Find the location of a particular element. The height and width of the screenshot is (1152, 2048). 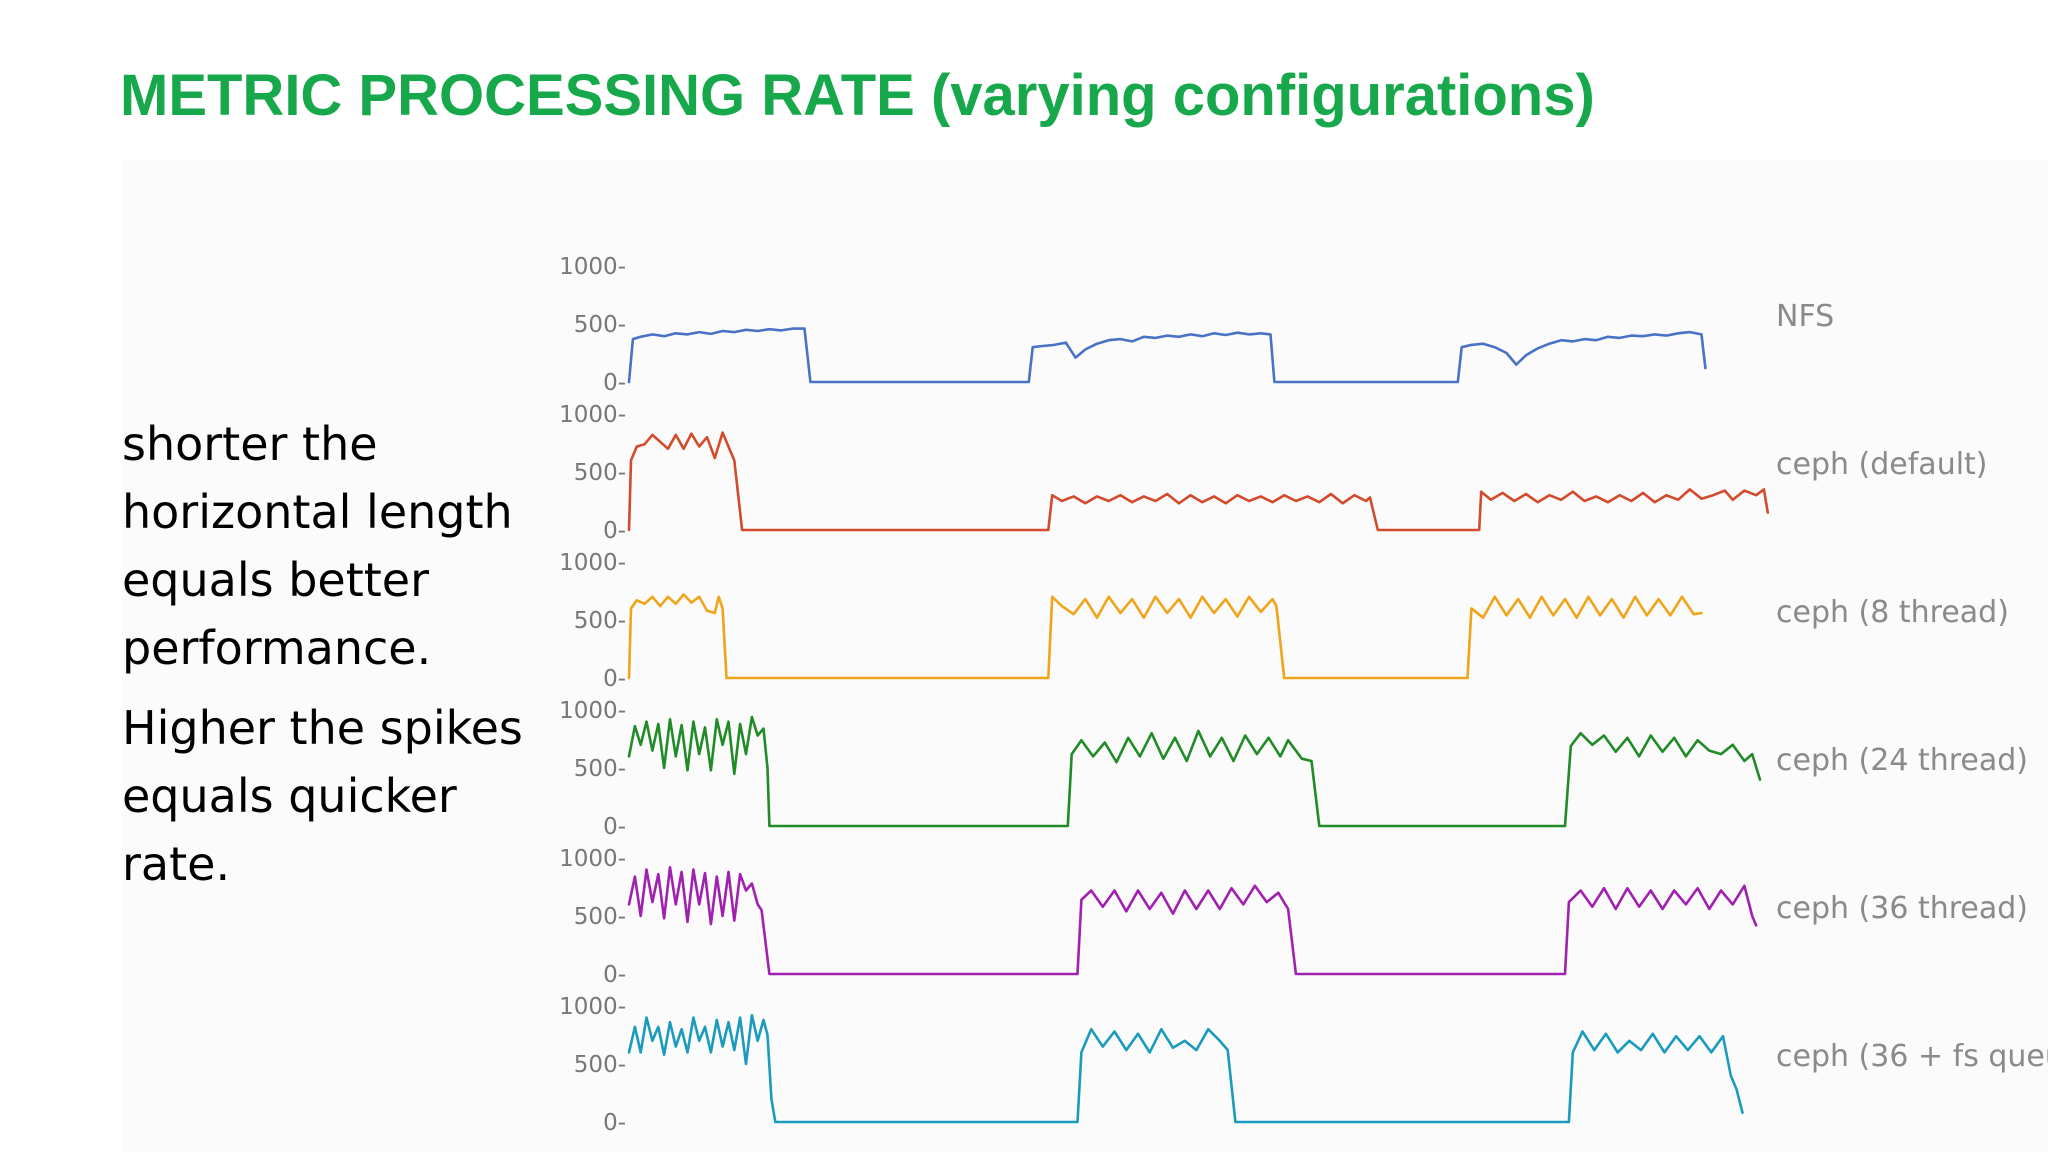

series-label: ceph (24 thread) is located at coordinates (1902, 760).